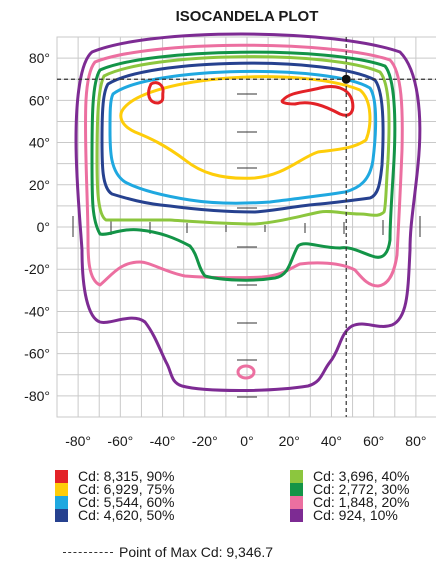 This screenshot has width=436, height=561. I want to click on x-tick-label: 60°, so click(373, 441).